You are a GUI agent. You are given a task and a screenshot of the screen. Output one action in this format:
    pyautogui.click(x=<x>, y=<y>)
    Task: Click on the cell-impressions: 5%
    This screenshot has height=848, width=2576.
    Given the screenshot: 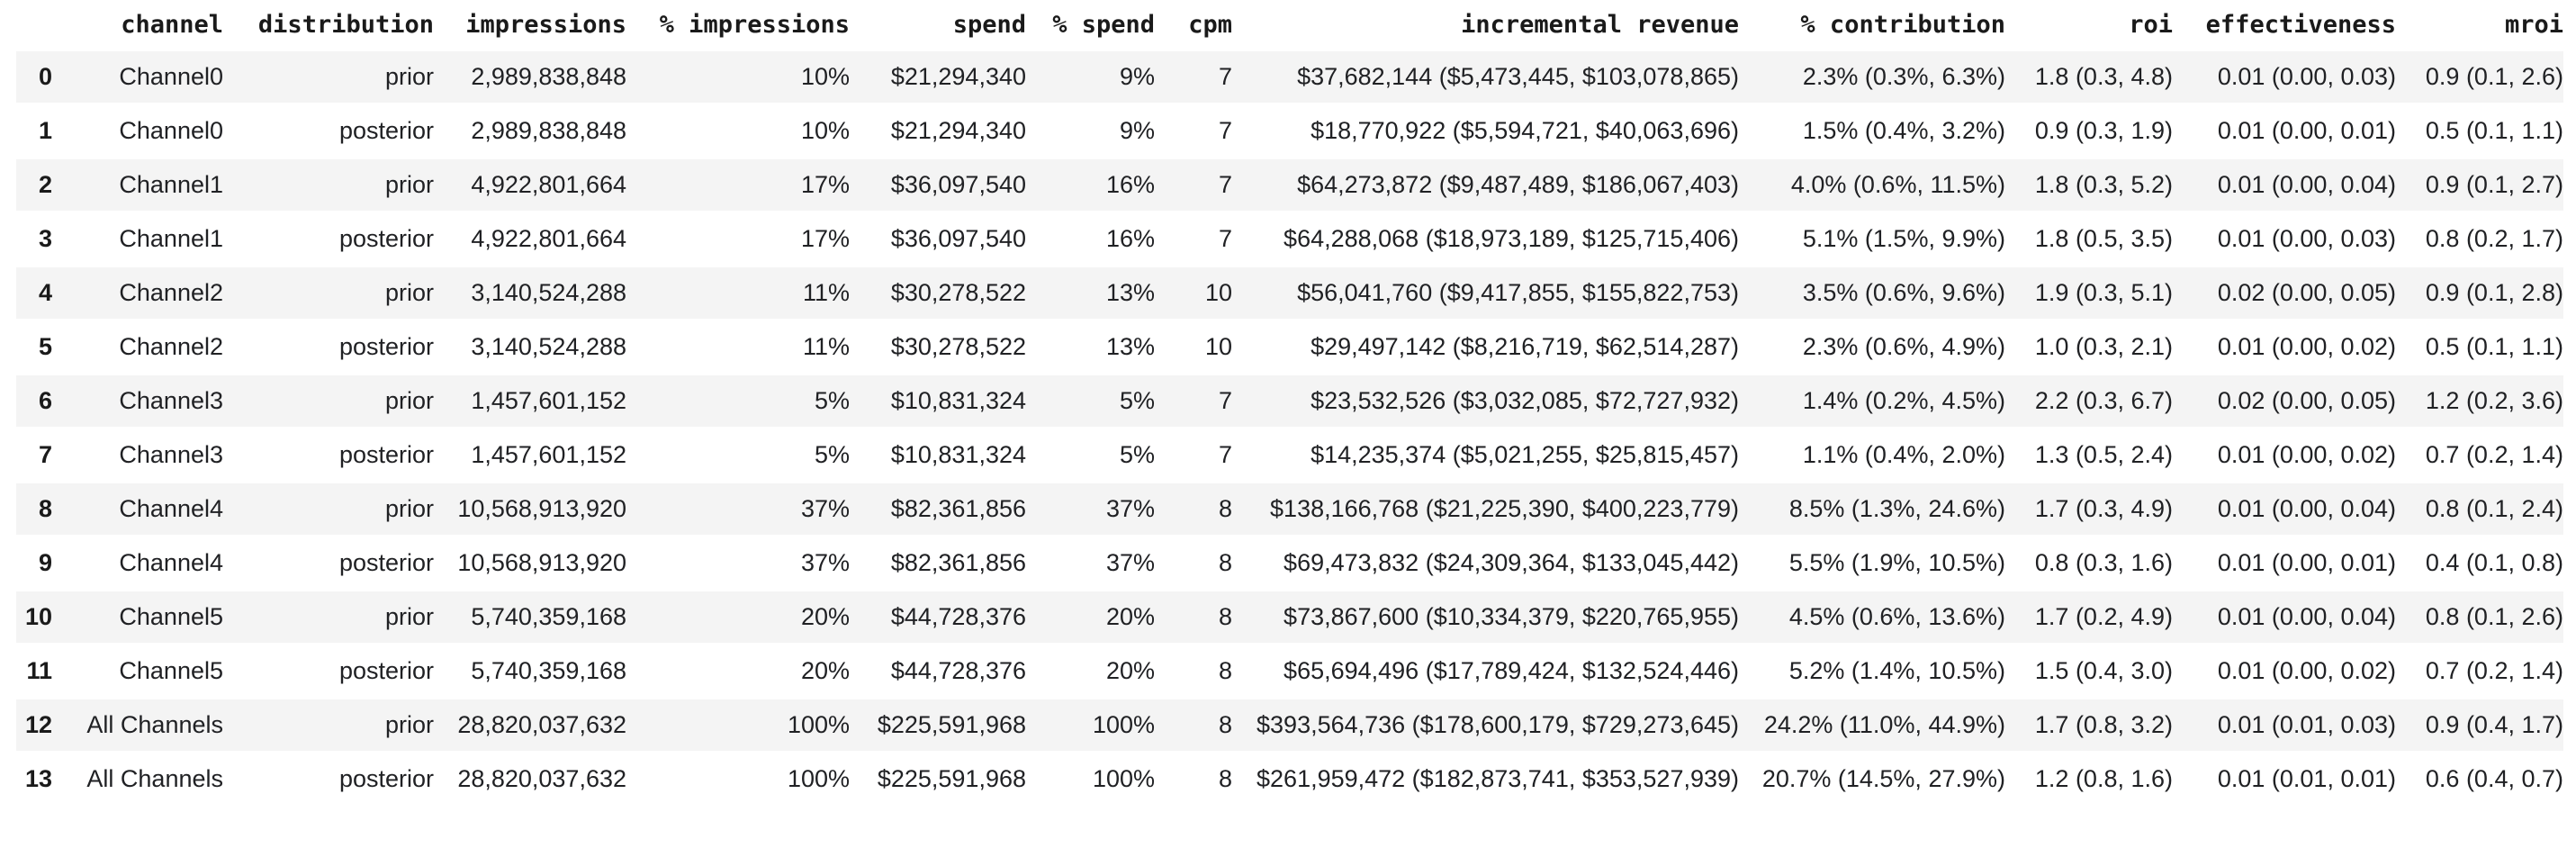 What is the action you would take?
    pyautogui.click(x=738, y=455)
    